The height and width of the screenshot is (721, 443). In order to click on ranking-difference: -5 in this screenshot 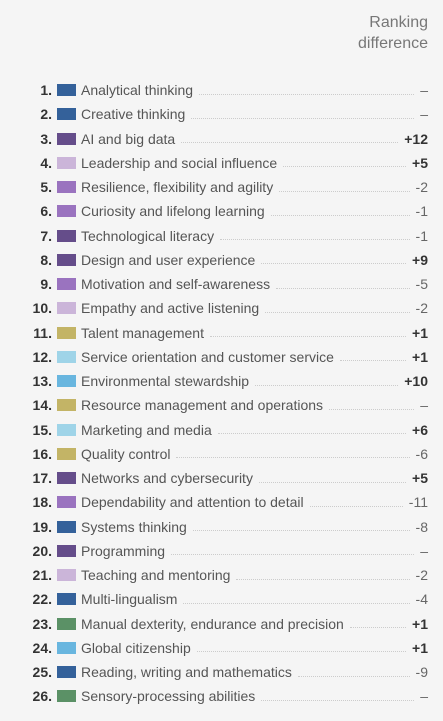, I will do `click(421, 284)`.